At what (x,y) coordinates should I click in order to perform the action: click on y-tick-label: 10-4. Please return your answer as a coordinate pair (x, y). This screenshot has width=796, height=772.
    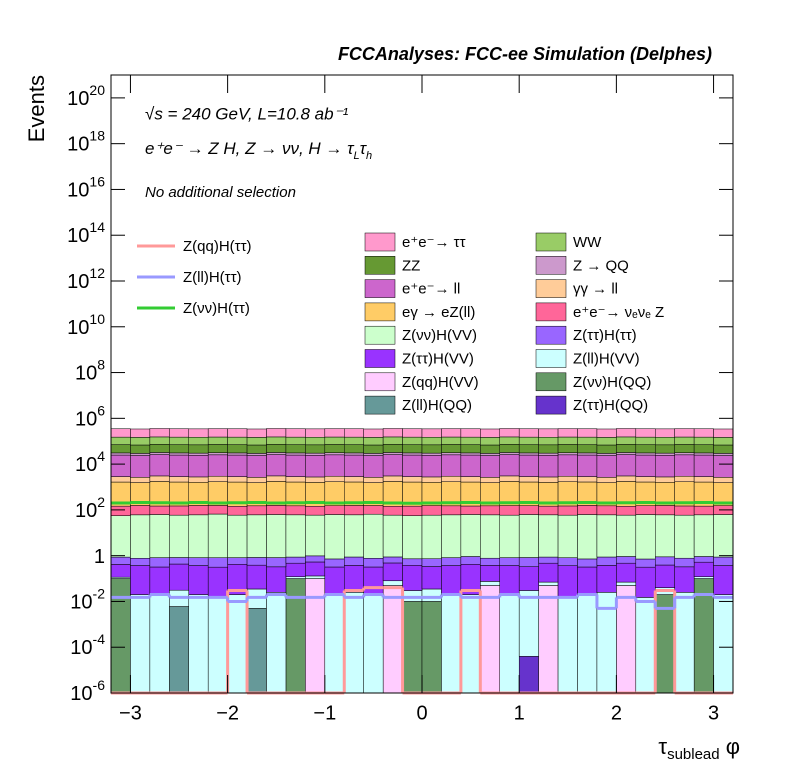
    Looking at the image, I should click on (87, 645).